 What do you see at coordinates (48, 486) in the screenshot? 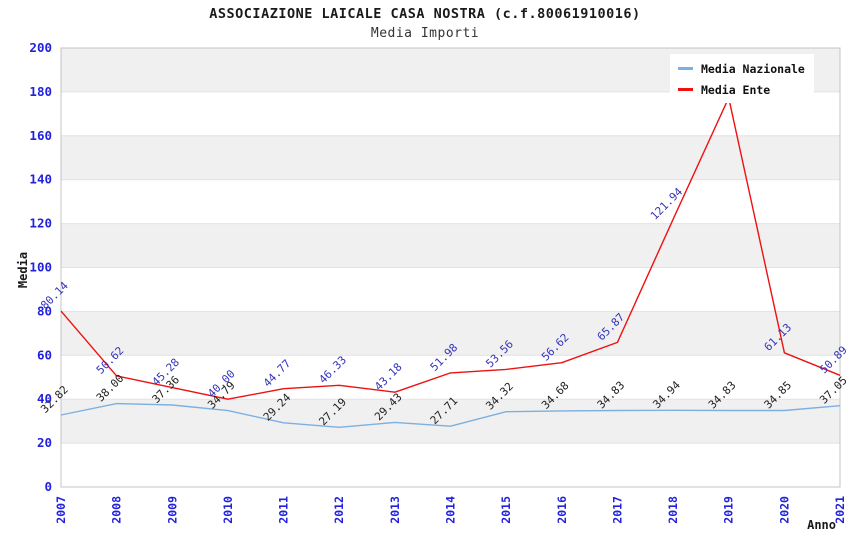
I see `y-tick-label: 0` at bounding box center [48, 486].